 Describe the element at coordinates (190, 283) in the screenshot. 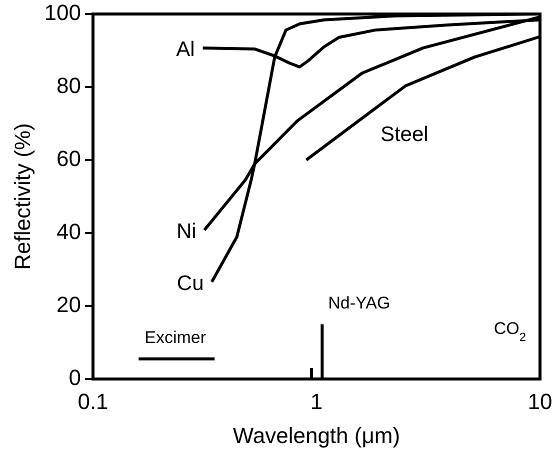

I see `series-label: Cu` at that location.